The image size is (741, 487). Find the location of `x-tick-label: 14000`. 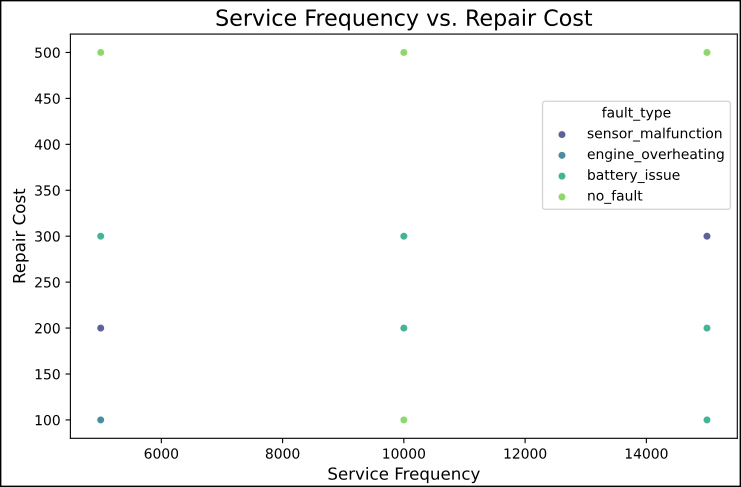

x-tick-label: 14000 is located at coordinates (647, 453).